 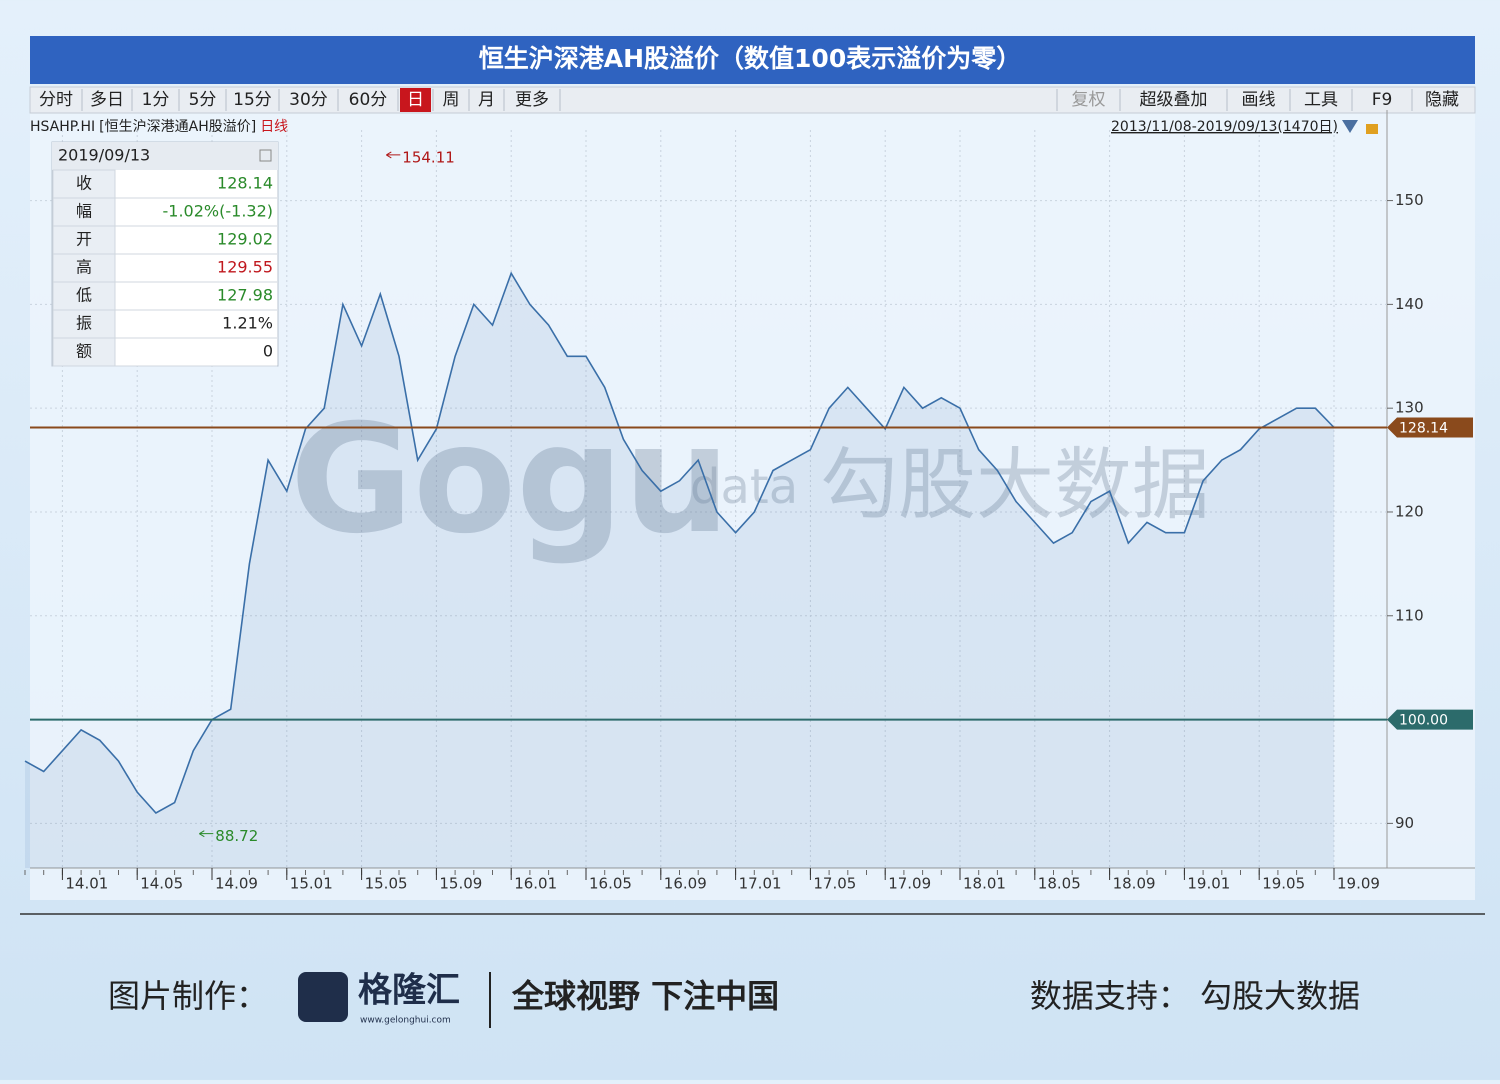 I want to click on info-label: 收, so click(x=84, y=183).